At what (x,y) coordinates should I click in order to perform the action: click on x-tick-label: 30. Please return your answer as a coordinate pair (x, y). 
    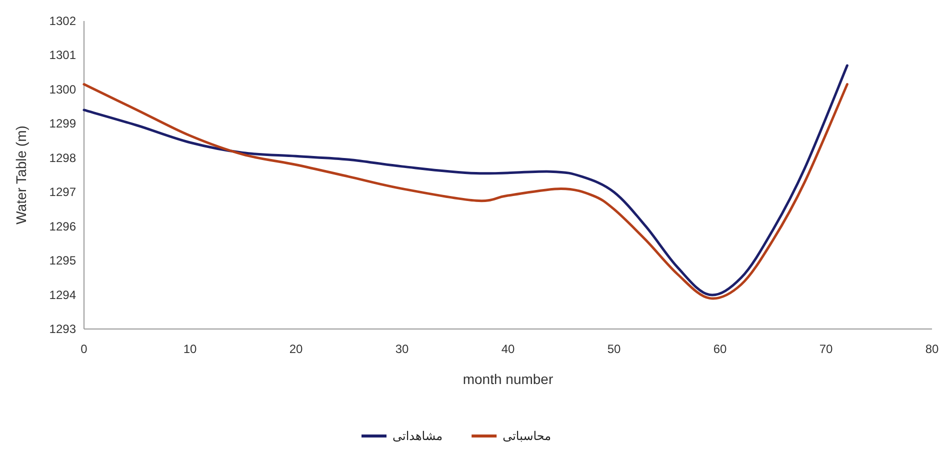
    Looking at the image, I should click on (402, 349).